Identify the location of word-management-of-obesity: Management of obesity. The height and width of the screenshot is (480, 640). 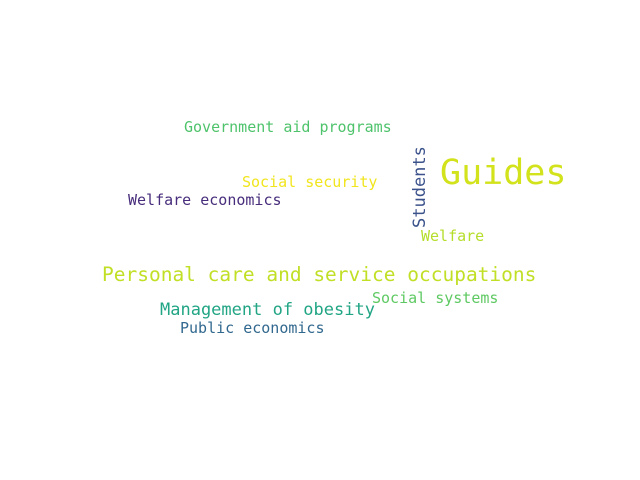
(267, 310).